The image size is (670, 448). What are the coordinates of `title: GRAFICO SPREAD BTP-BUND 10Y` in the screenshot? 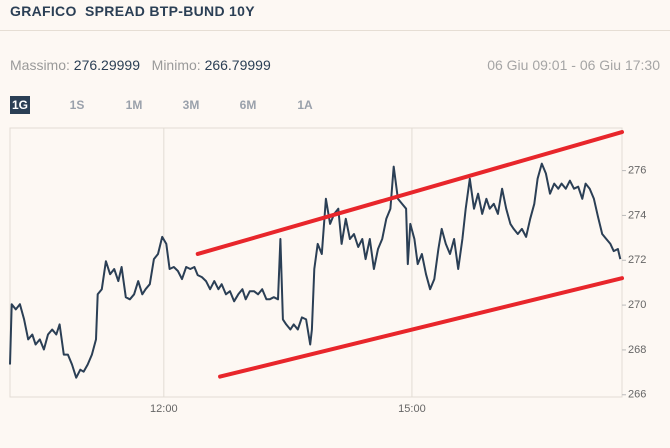 It's located at (132, 11).